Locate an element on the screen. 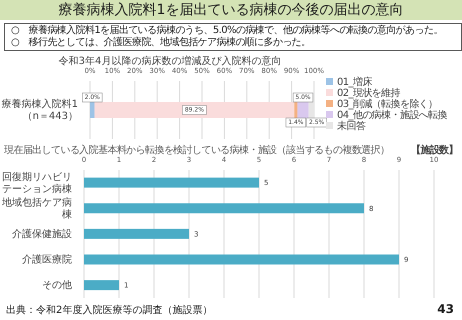 This screenshot has width=462, height=320. text: 43 is located at coordinates (445, 309).